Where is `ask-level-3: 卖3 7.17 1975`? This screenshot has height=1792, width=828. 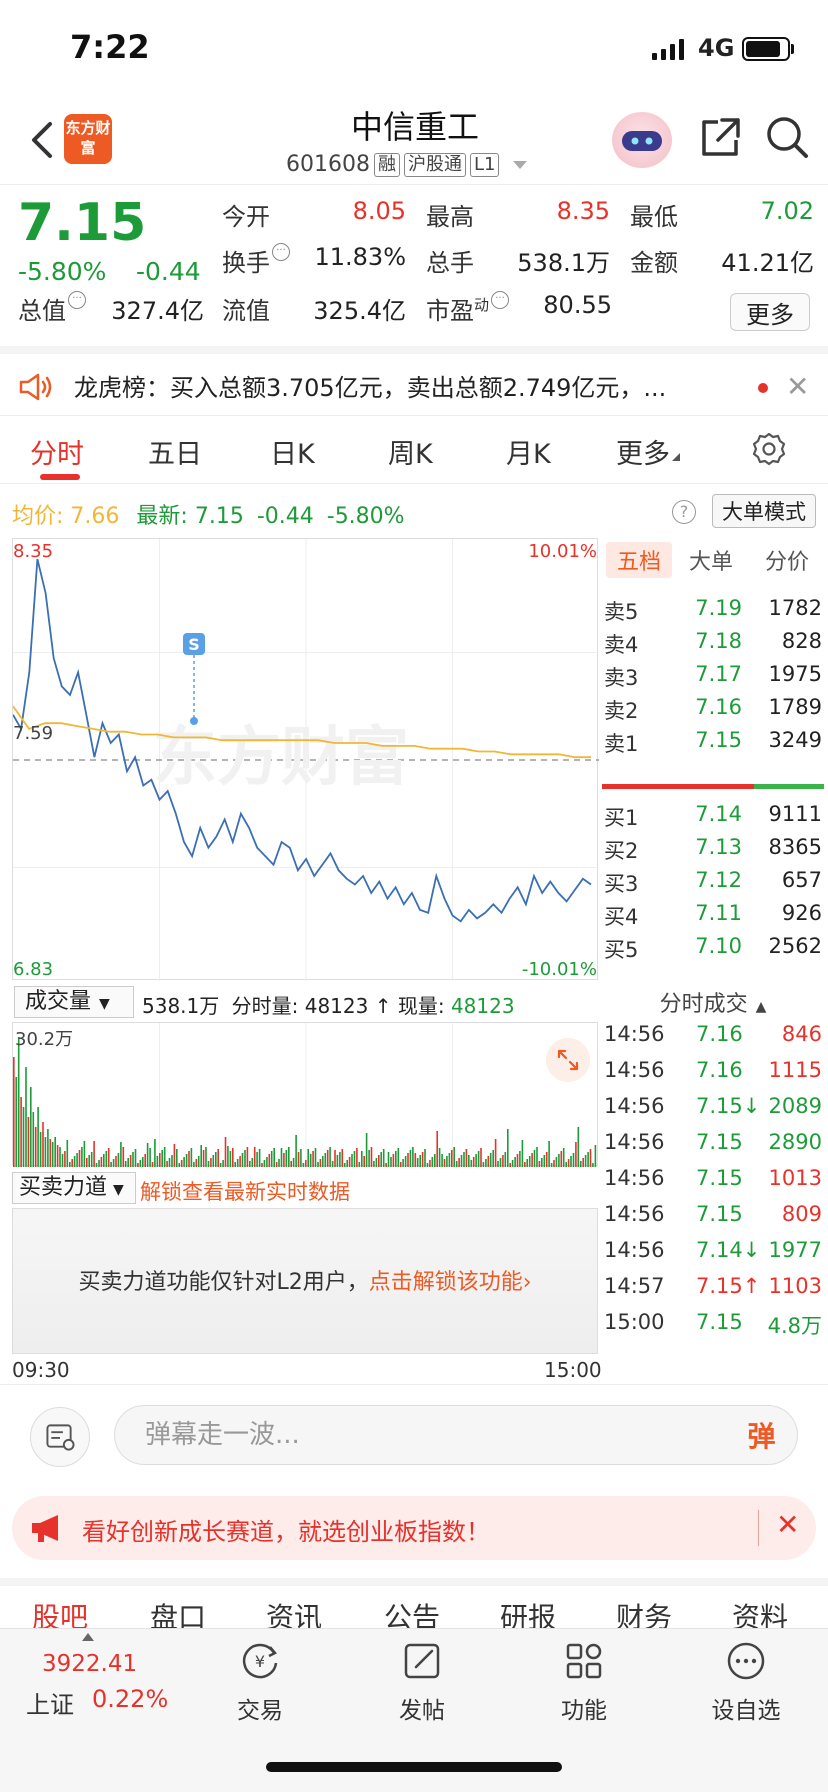
ask-level-3: 卖3 7.17 1975 is located at coordinates (713, 675).